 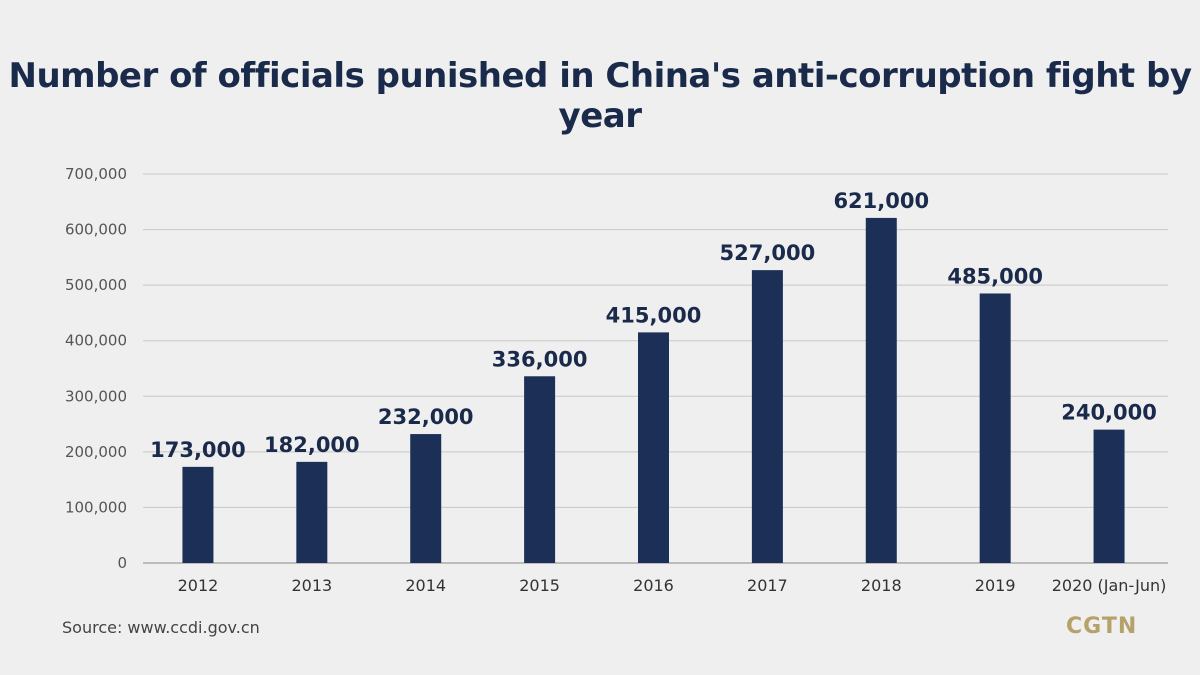 What do you see at coordinates (995, 585) in the screenshot?
I see `x-tick-label: 2019` at bounding box center [995, 585].